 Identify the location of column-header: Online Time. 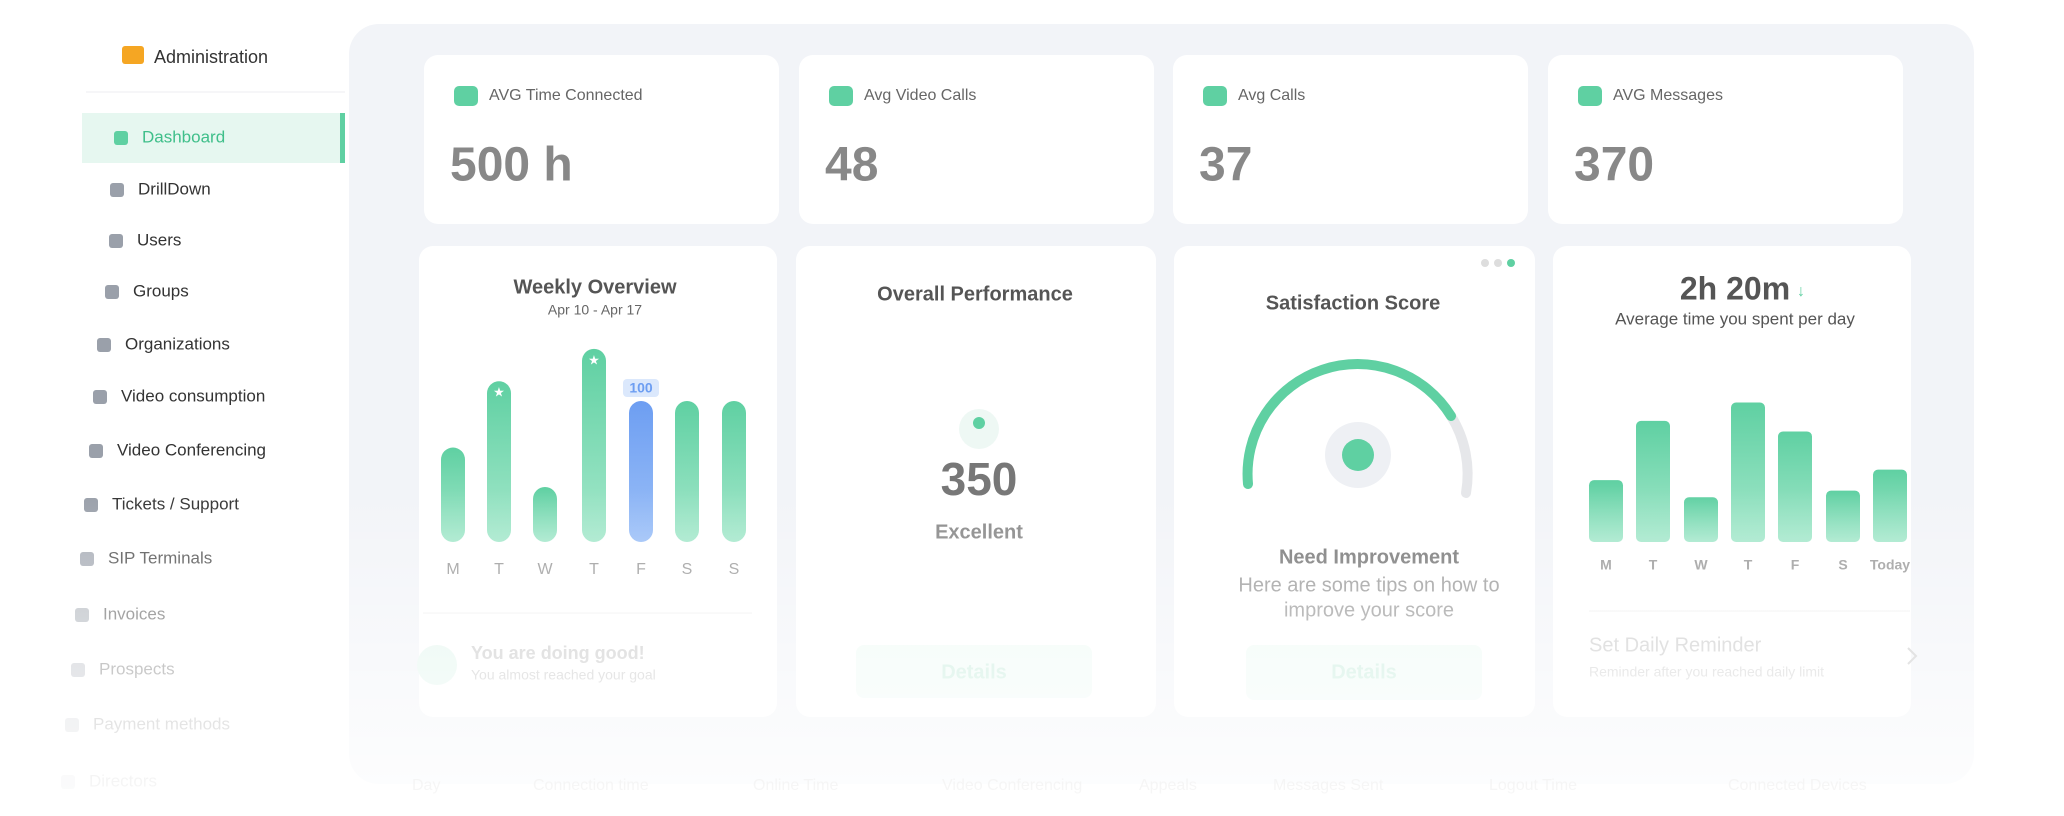
(795, 785).